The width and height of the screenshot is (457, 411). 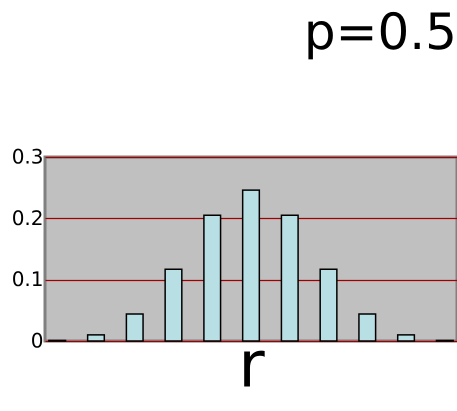 What do you see at coordinates (37, 340) in the screenshot?
I see `y-tick-label: 0` at bounding box center [37, 340].